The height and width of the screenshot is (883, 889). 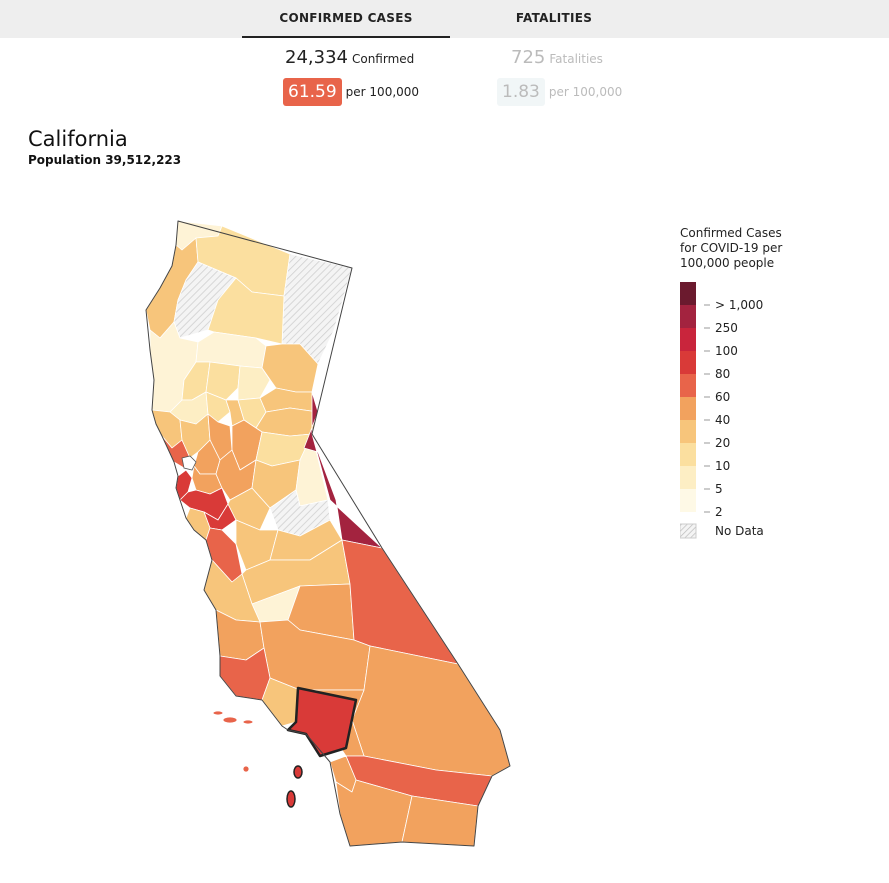 What do you see at coordinates (316, 57) in the screenshot?
I see `confirmed-count: 24,334` at bounding box center [316, 57].